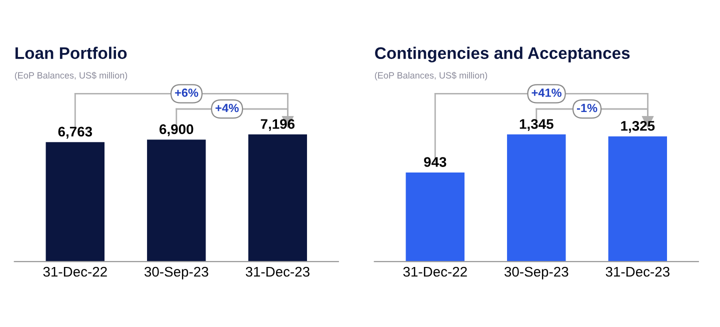 Image resolution: width=720 pixels, height=327 pixels. What do you see at coordinates (227, 108) in the screenshot?
I see `text: +4%` at bounding box center [227, 108].